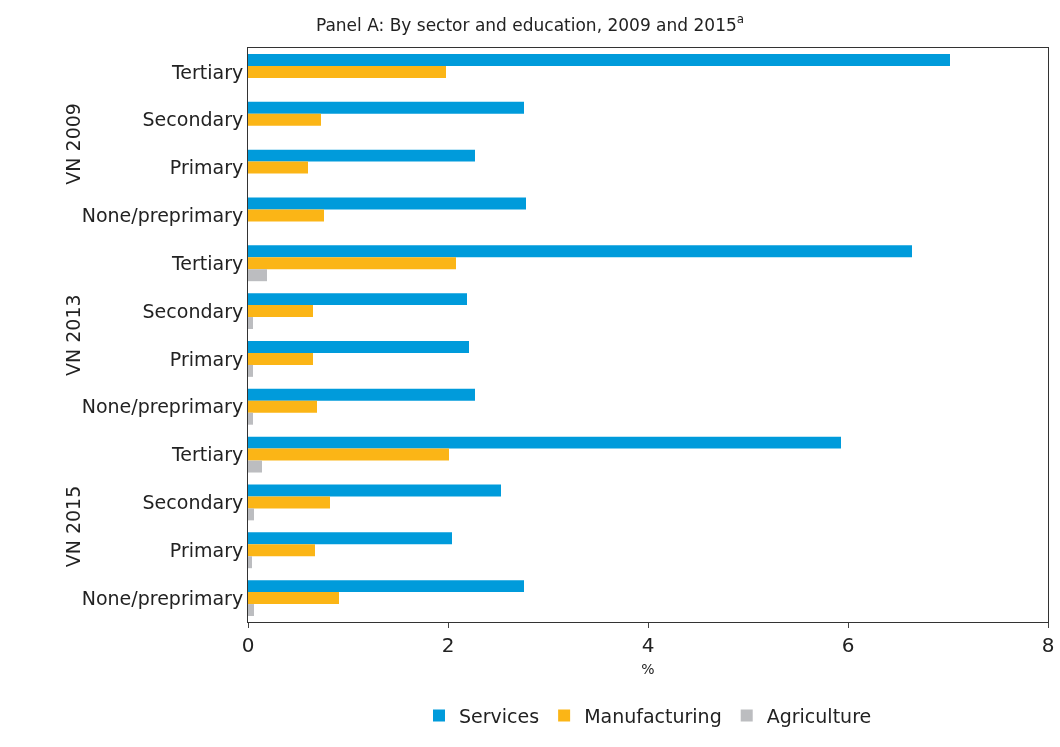 Image resolution: width=1060 pixels, height=747 pixels. Describe the element at coordinates (499, 715) in the screenshot. I see `legend-label: Services` at that location.